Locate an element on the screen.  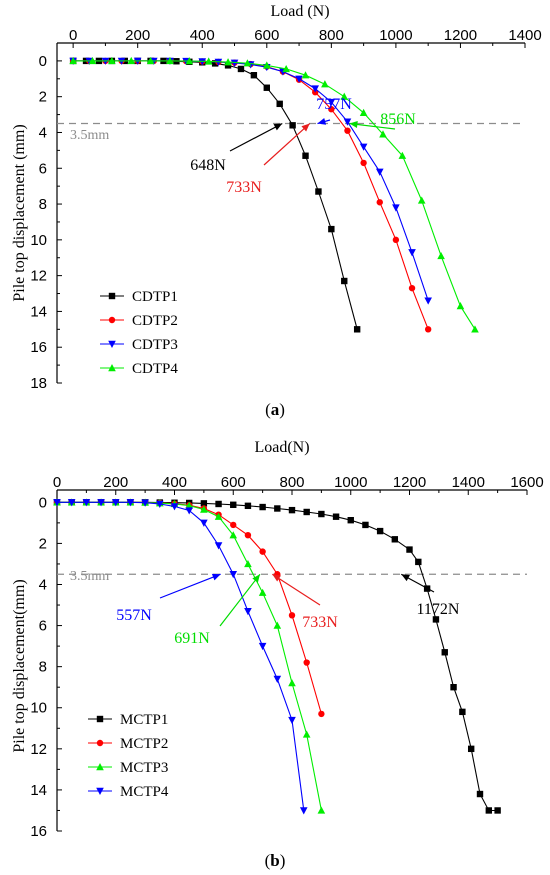
legend-label: CDTP3 is located at coordinates (155, 345).